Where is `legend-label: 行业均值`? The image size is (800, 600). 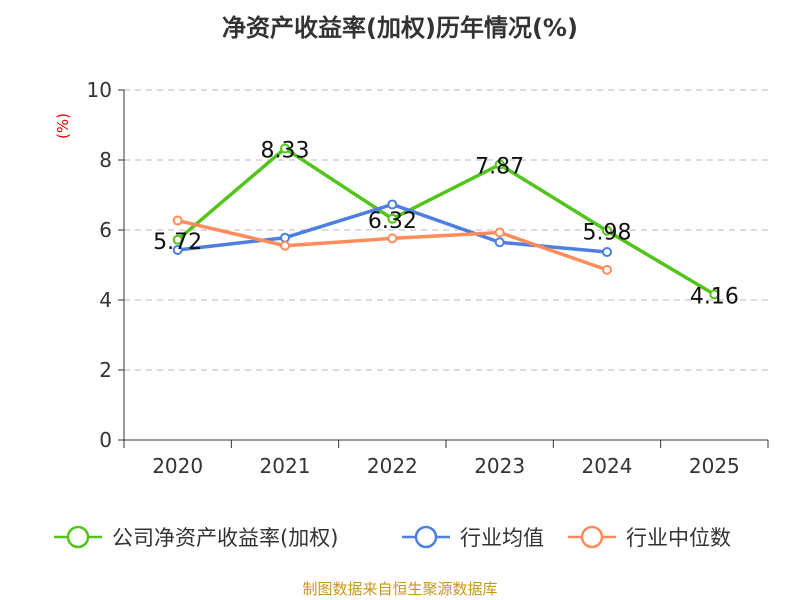 legend-label: 行业均值 is located at coordinates (502, 538).